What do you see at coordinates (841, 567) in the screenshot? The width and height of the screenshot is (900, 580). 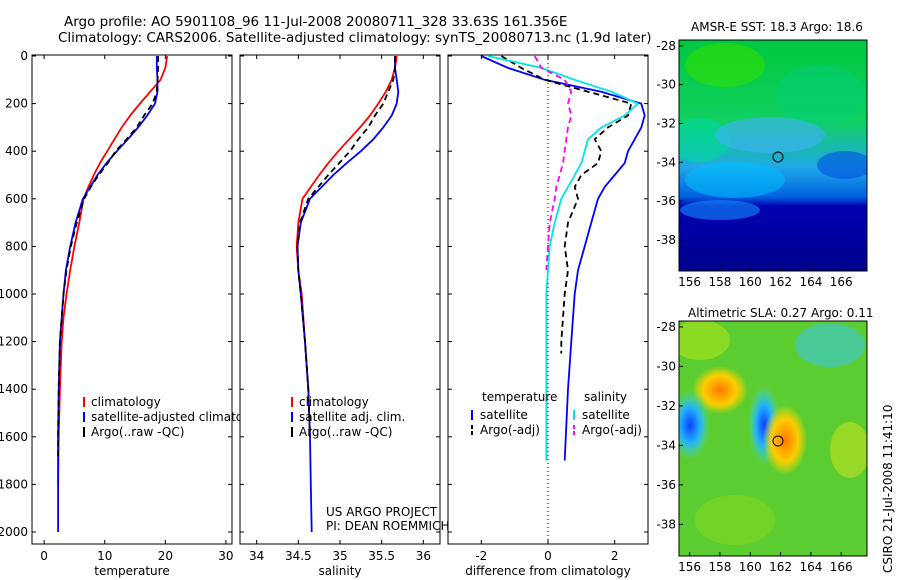 I see `sla-x-tick-label-166: 166` at bounding box center [841, 567].